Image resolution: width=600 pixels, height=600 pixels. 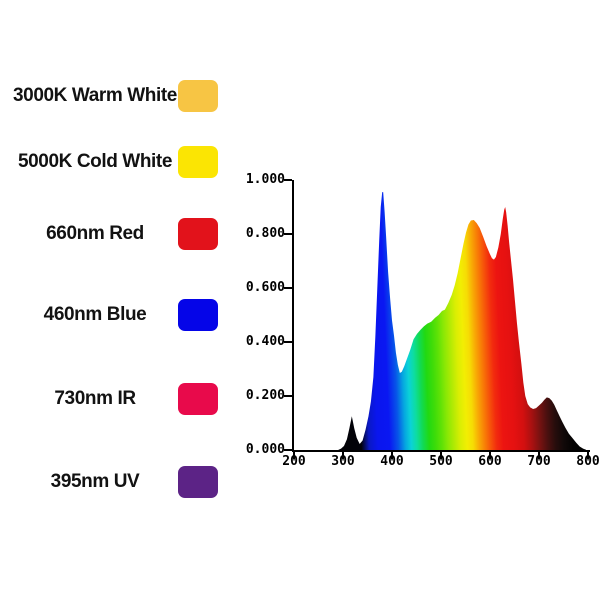 I want to click on x-axis-tick-label: 500, so click(x=441, y=461).